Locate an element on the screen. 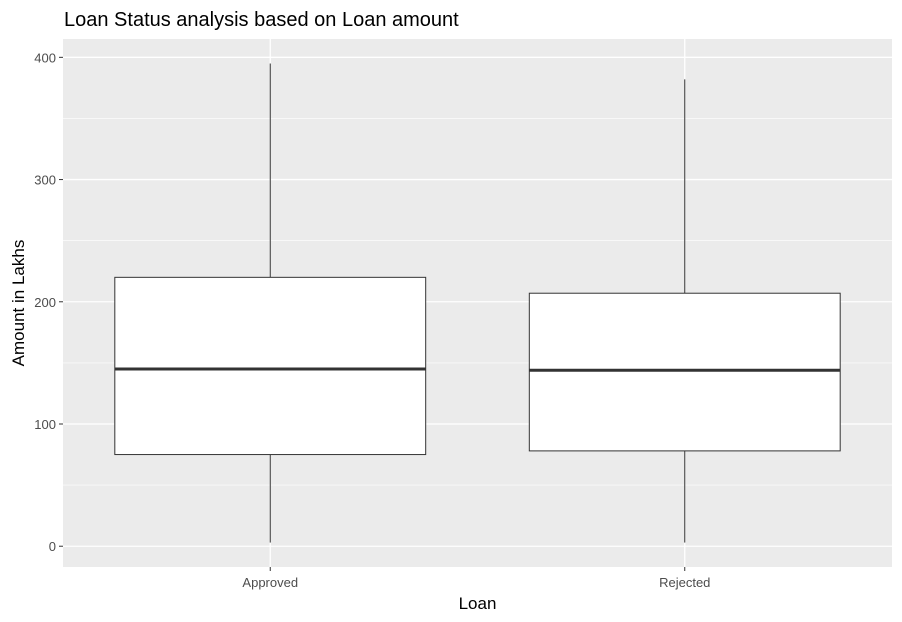 Image resolution: width=902 pixels, height=622 pixels. x-tick-label: Approved is located at coordinates (270, 582).